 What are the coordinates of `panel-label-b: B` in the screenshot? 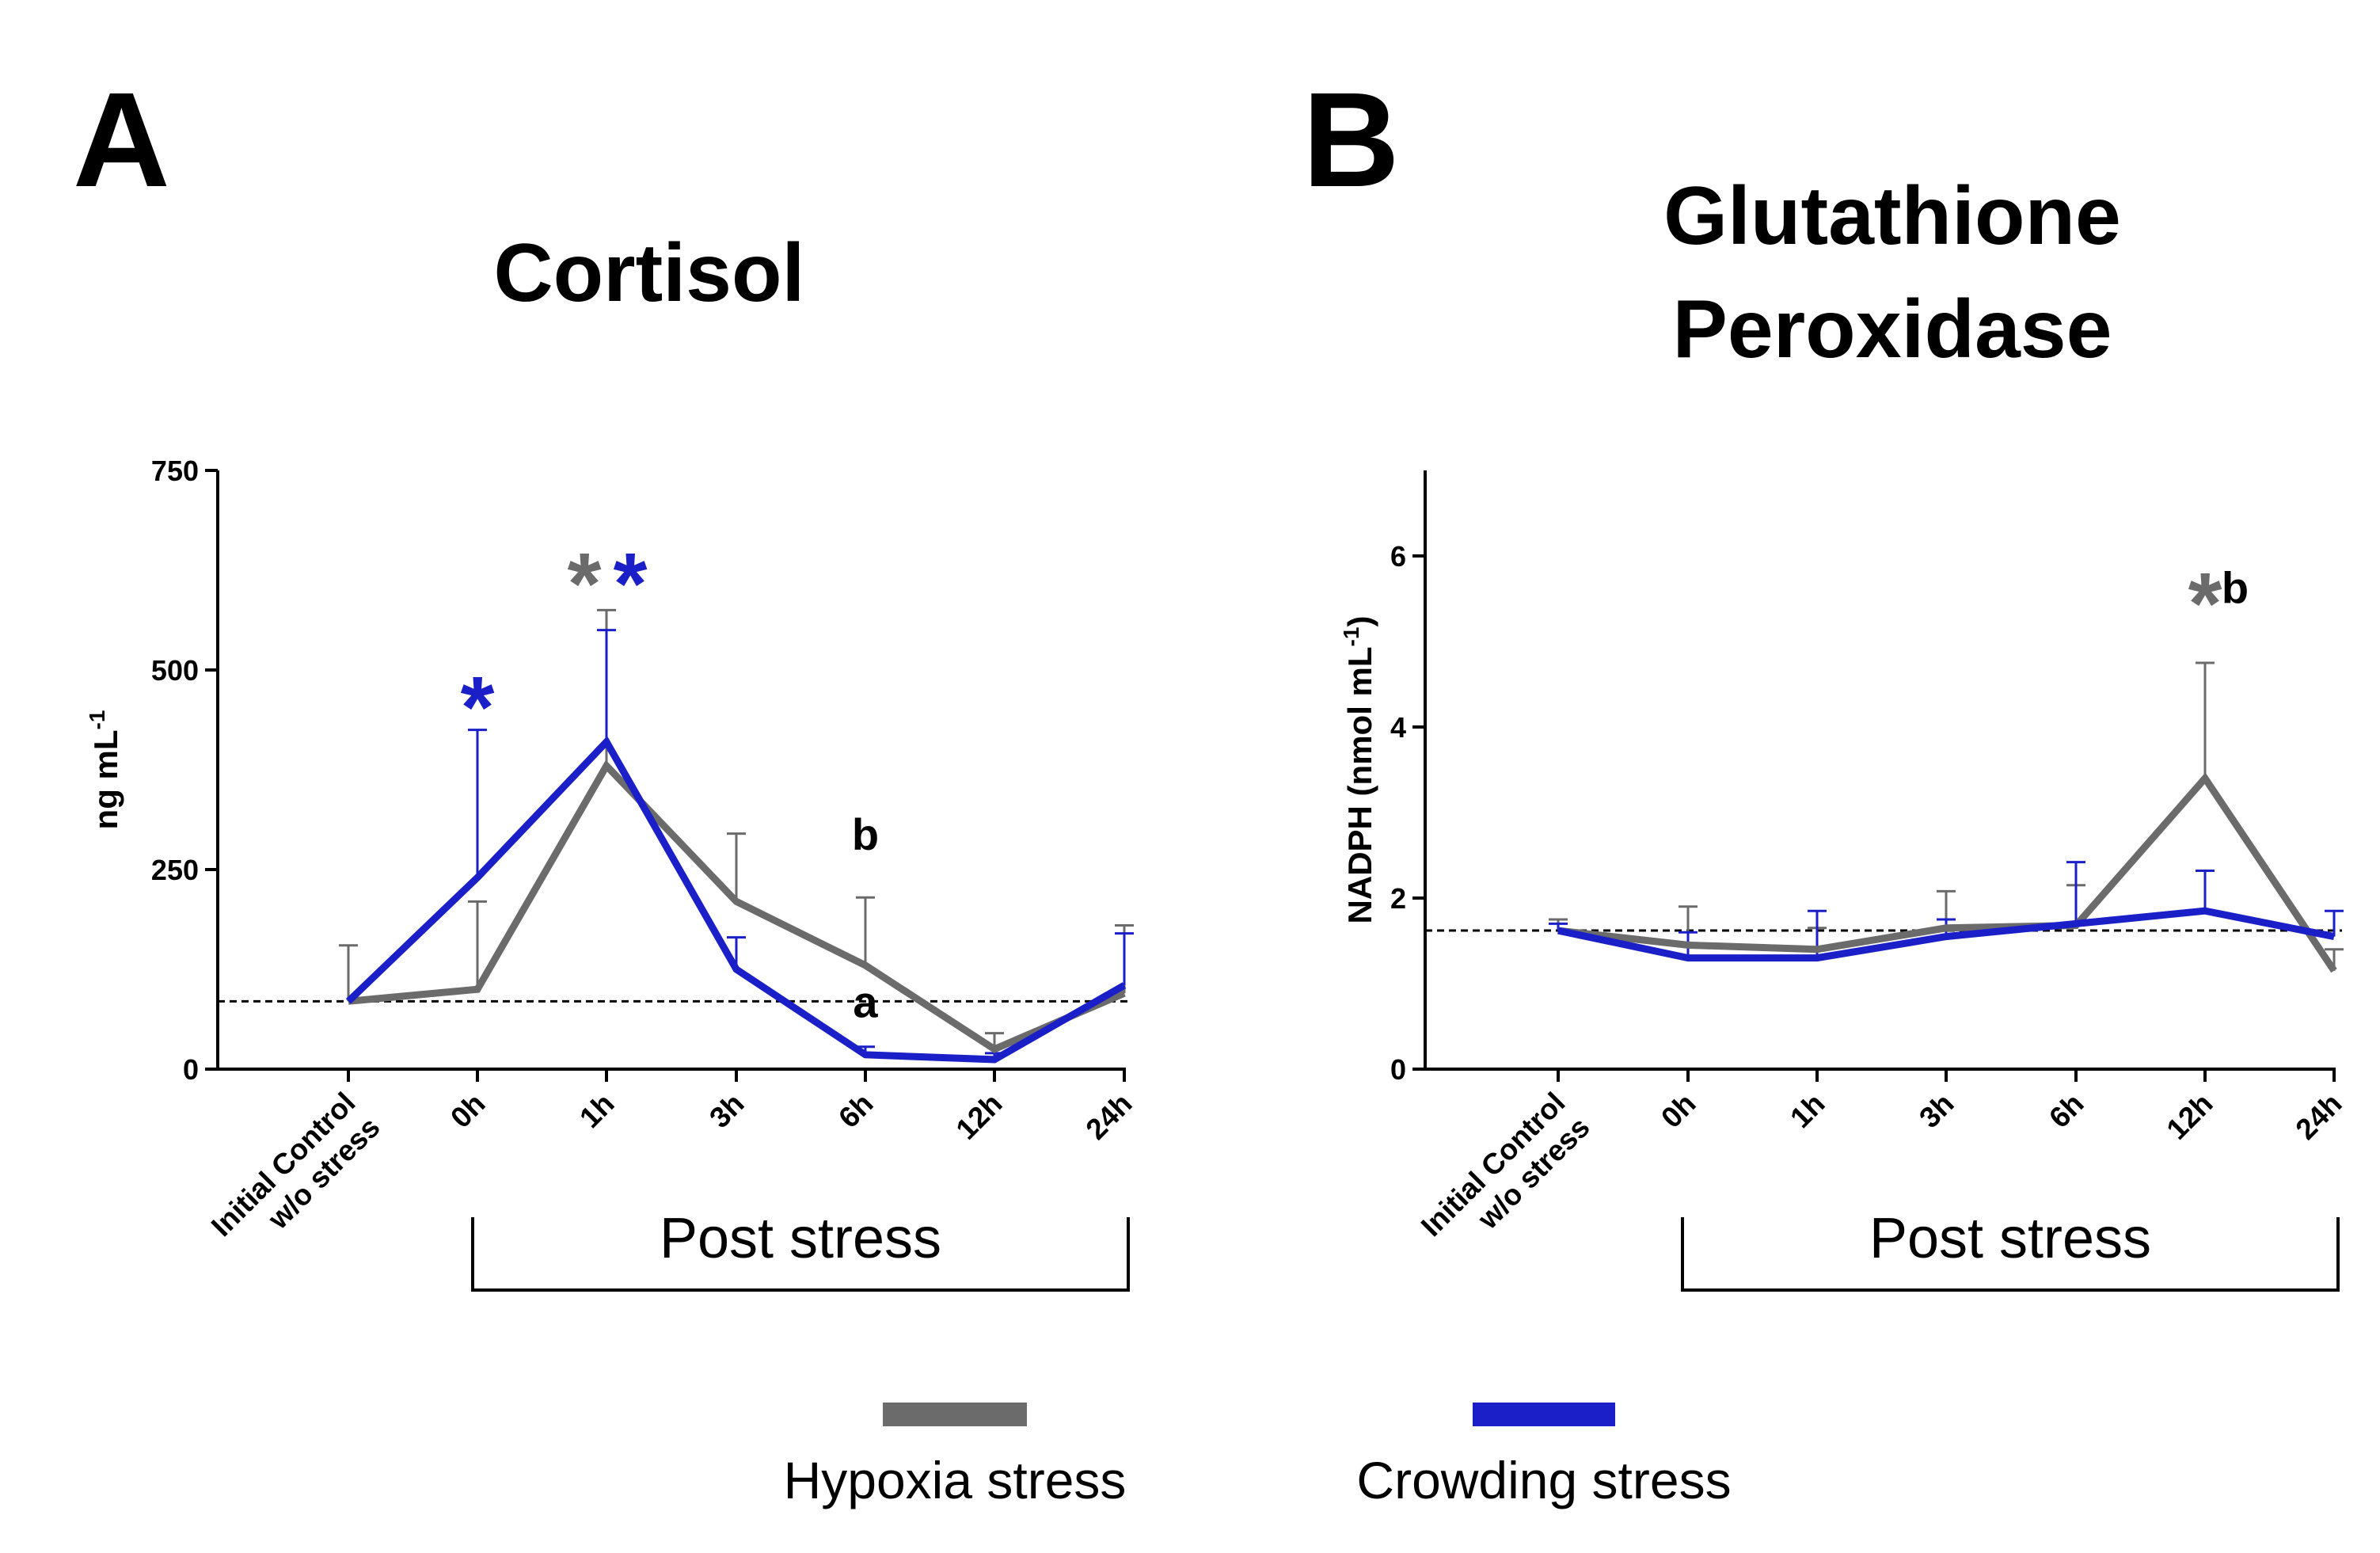 It's located at (1351, 140).